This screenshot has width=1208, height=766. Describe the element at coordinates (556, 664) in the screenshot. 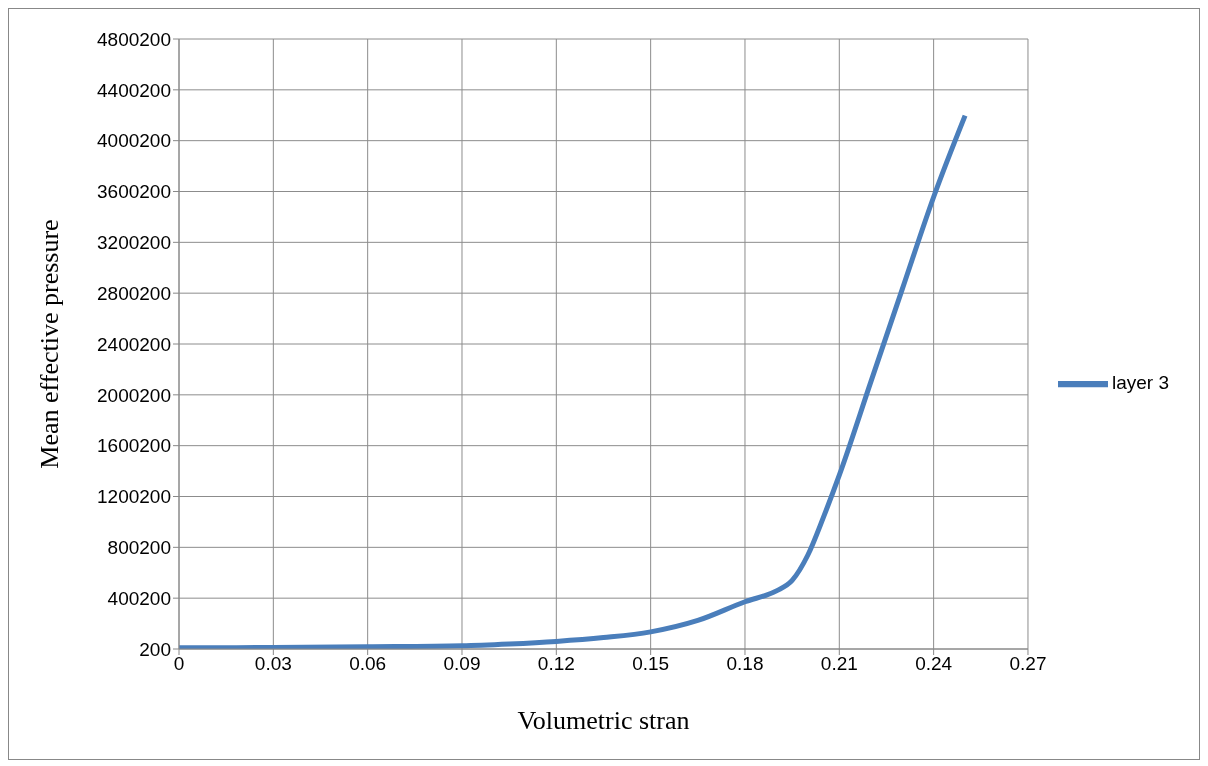

I see `x-tick-label: 0.12` at that location.